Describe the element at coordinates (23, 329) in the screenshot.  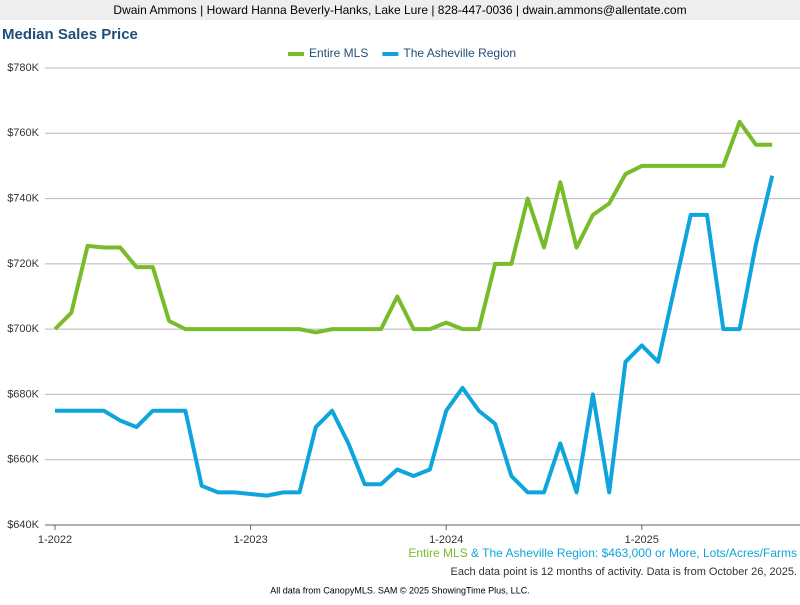
I see `y-tick-label: $700K` at that location.